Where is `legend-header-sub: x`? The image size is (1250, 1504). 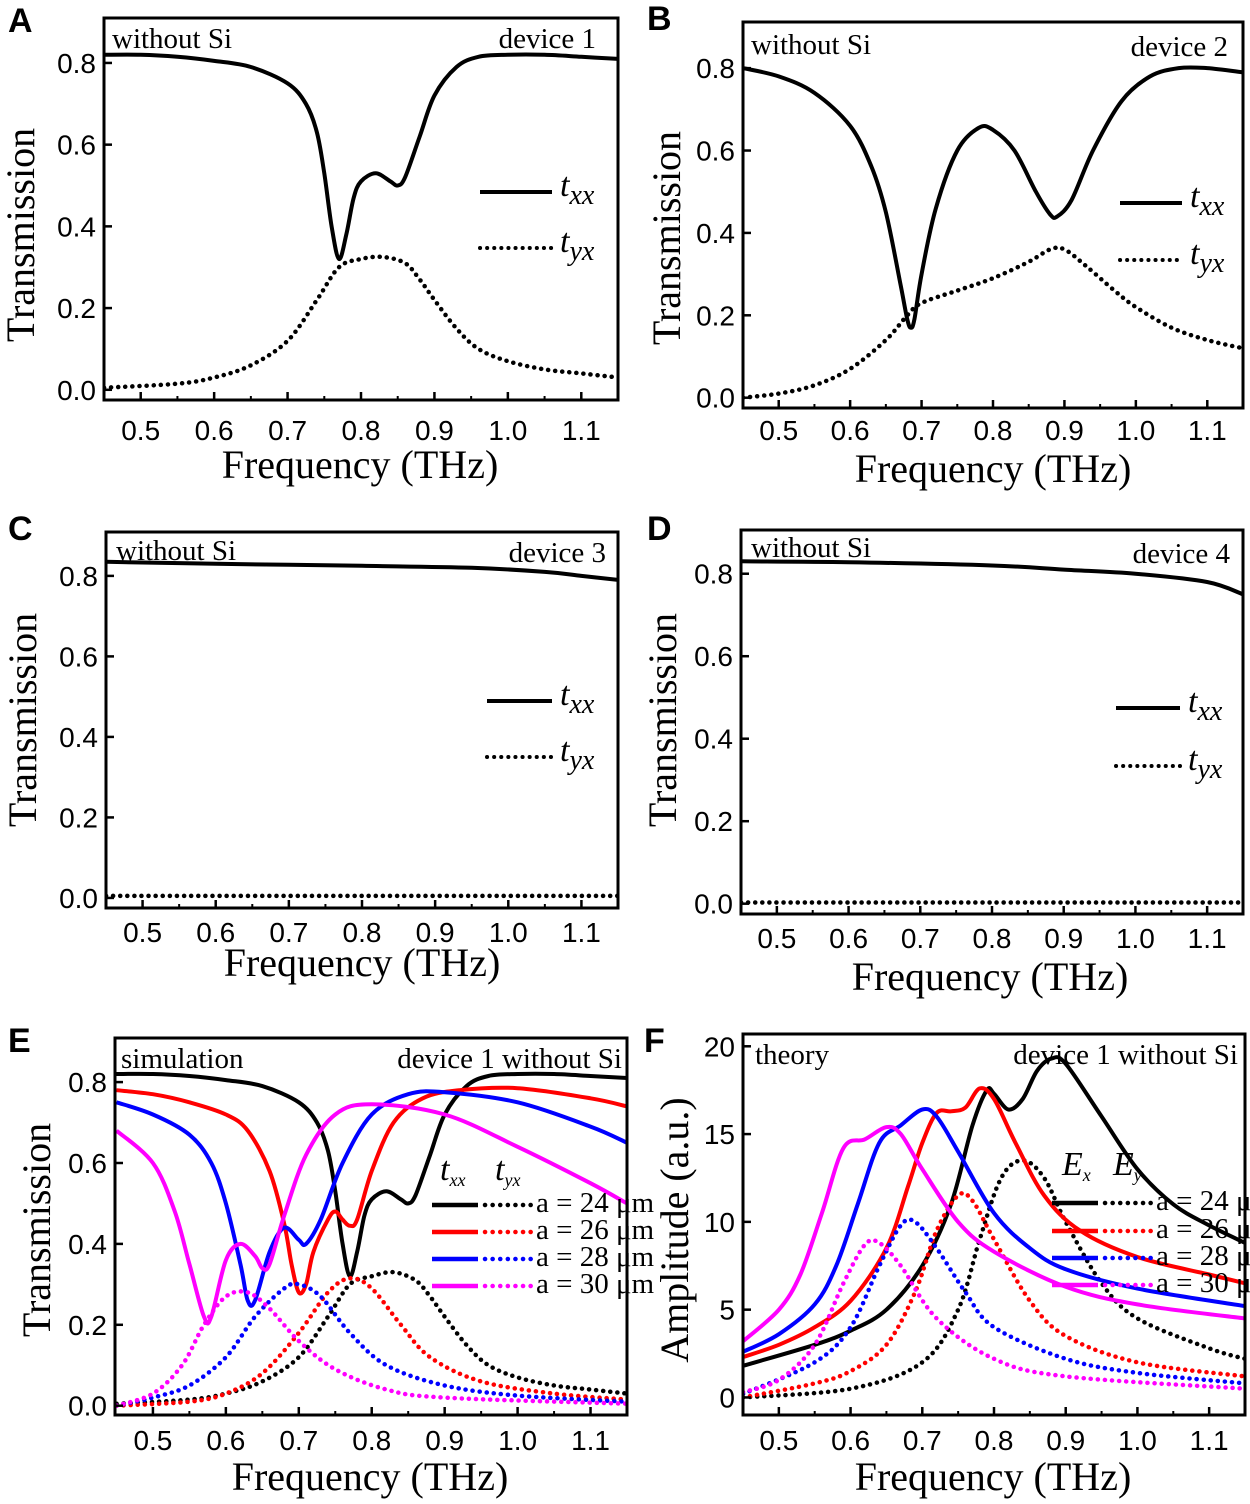 legend-header-sub: x is located at coordinates (1086, 1175).